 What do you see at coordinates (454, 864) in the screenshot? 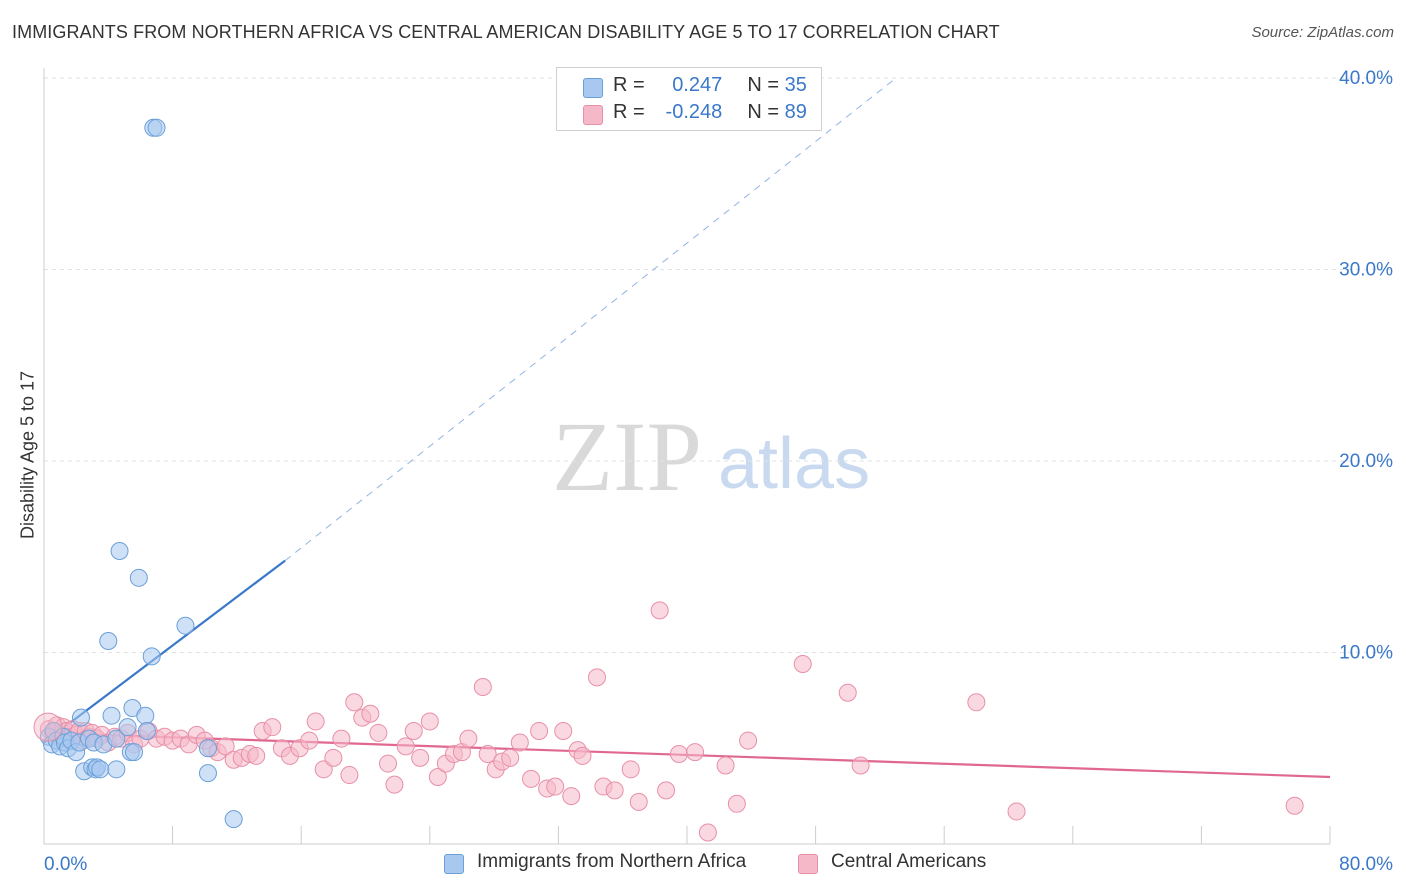
I see `bottom-legend-swatch-blue` at bounding box center [454, 864].